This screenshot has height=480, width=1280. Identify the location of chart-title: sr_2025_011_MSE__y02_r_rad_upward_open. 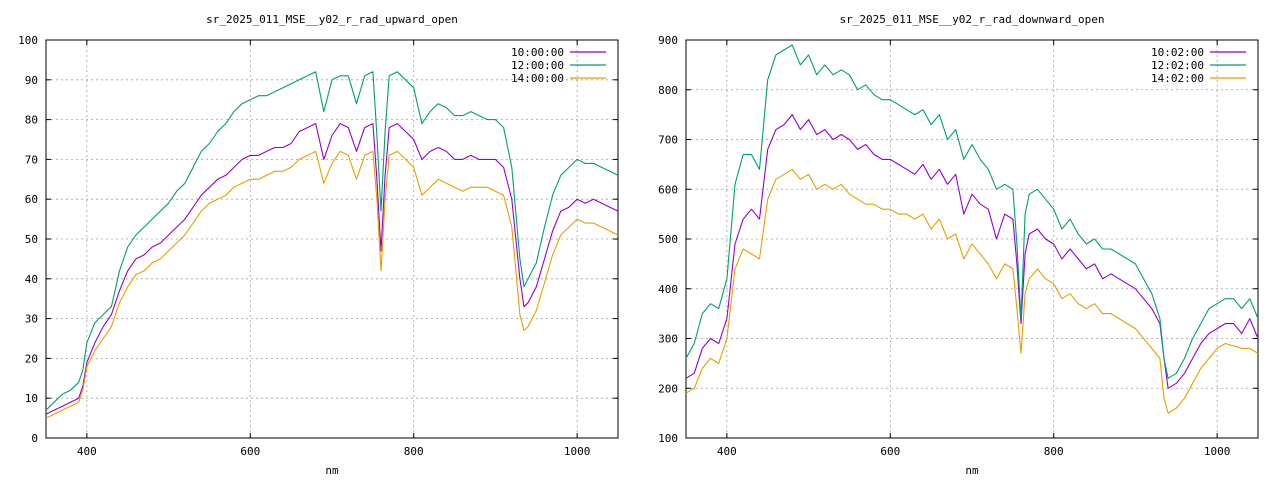
(332, 19).